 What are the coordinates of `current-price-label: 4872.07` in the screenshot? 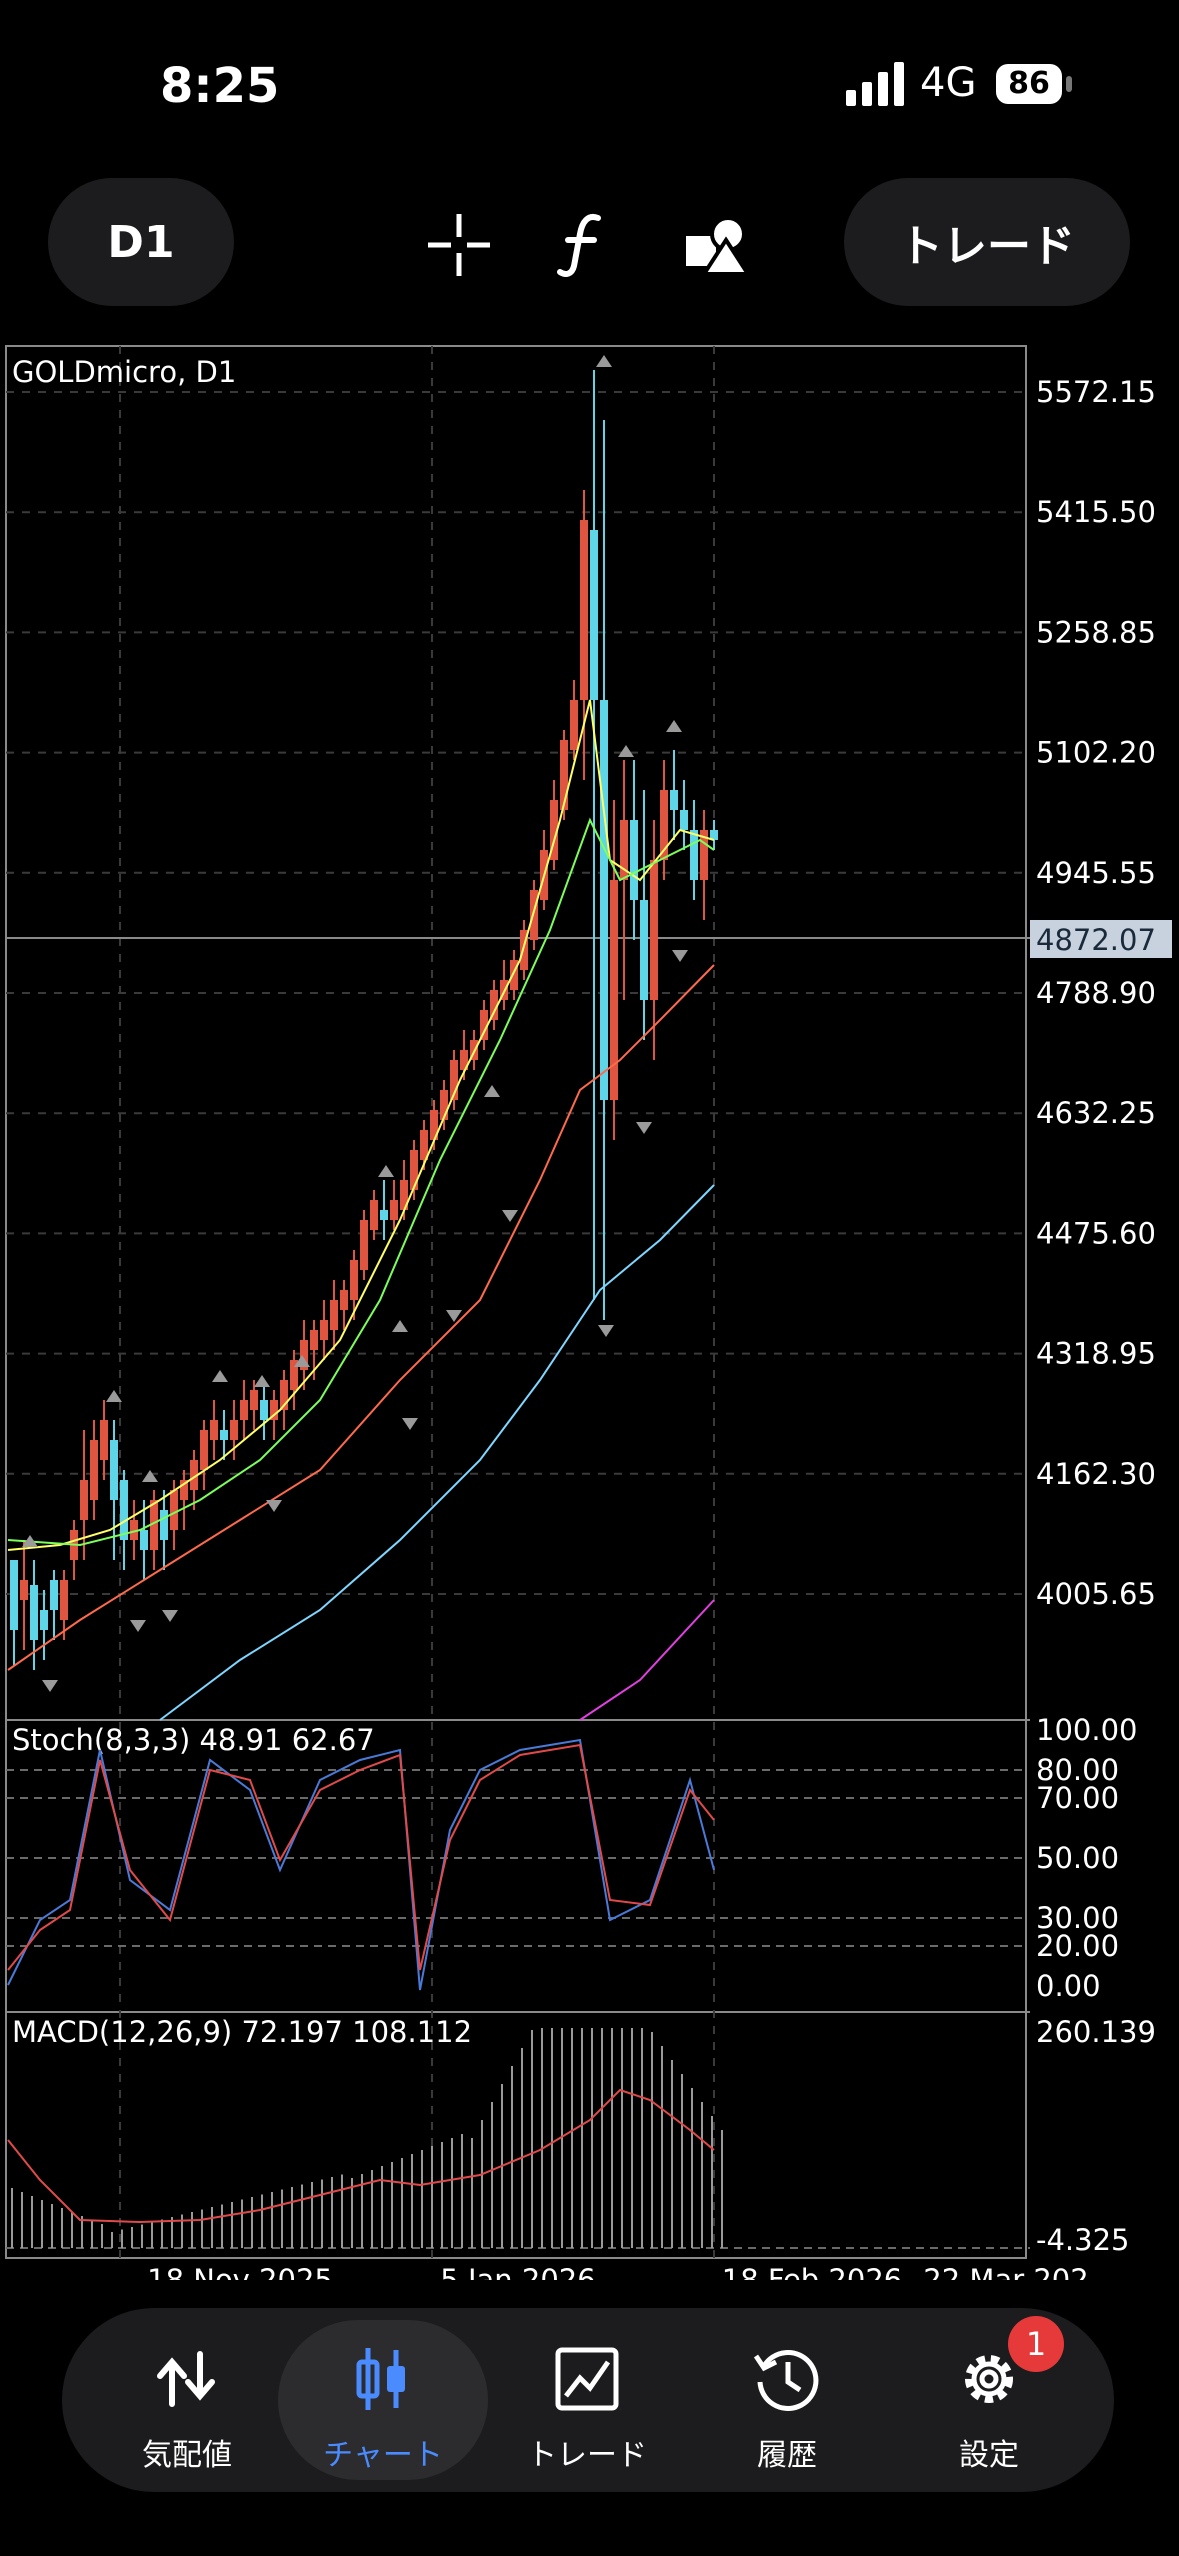 It's located at (1096, 940).